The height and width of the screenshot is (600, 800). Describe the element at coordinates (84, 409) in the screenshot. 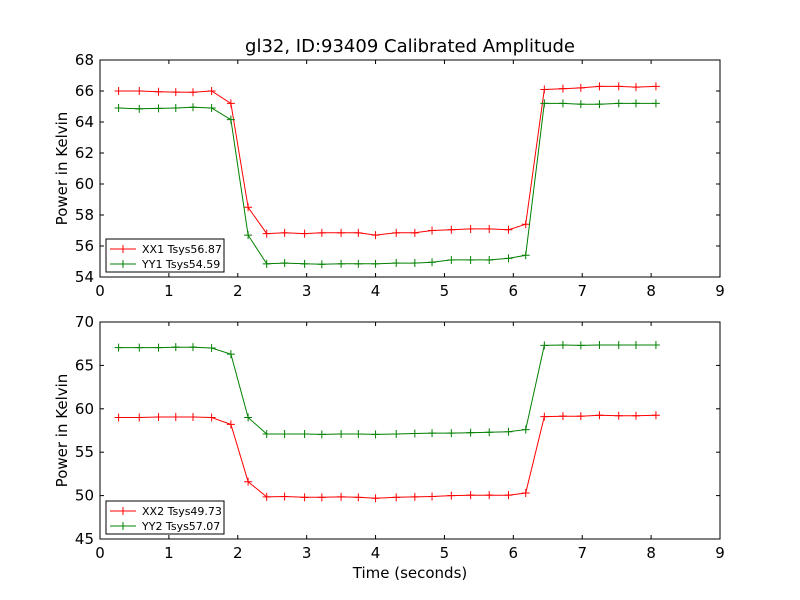

I see `y-tick-label: 60` at that location.